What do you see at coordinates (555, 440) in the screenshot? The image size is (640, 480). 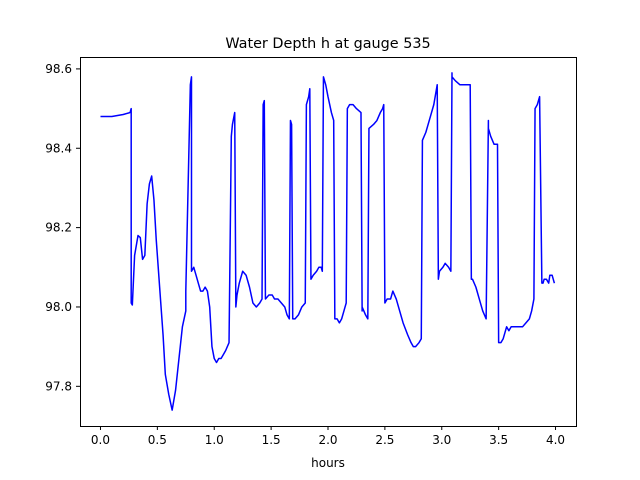 I see `x-tick-label: 4.0` at bounding box center [555, 440].